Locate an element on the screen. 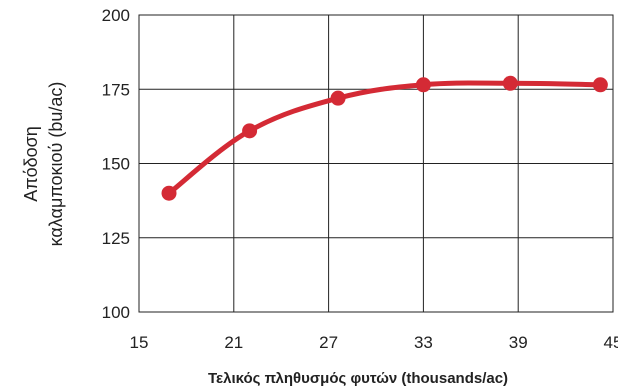 The height and width of the screenshot is (390, 618). y-tick-label: 150 is located at coordinates (116, 164).